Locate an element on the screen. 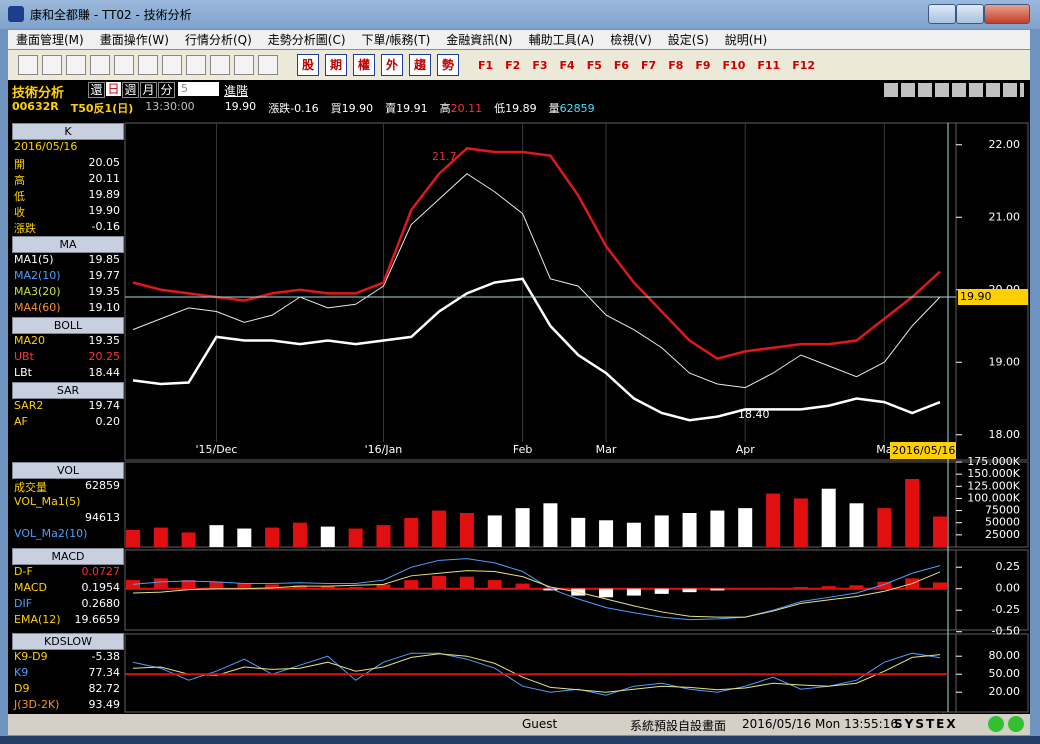 This screenshot has height=744, width=1040. row-label: 開 is located at coordinates (19, 164).